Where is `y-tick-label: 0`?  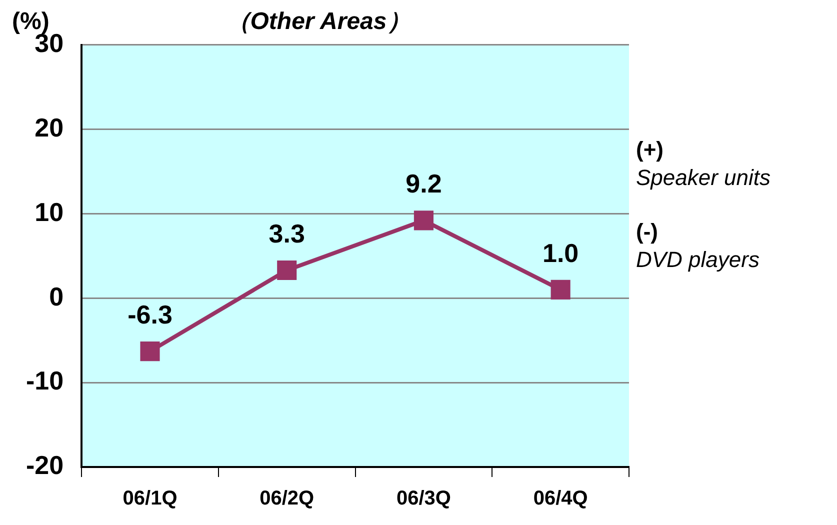
y-tick-label: 0 is located at coordinates (56, 296).